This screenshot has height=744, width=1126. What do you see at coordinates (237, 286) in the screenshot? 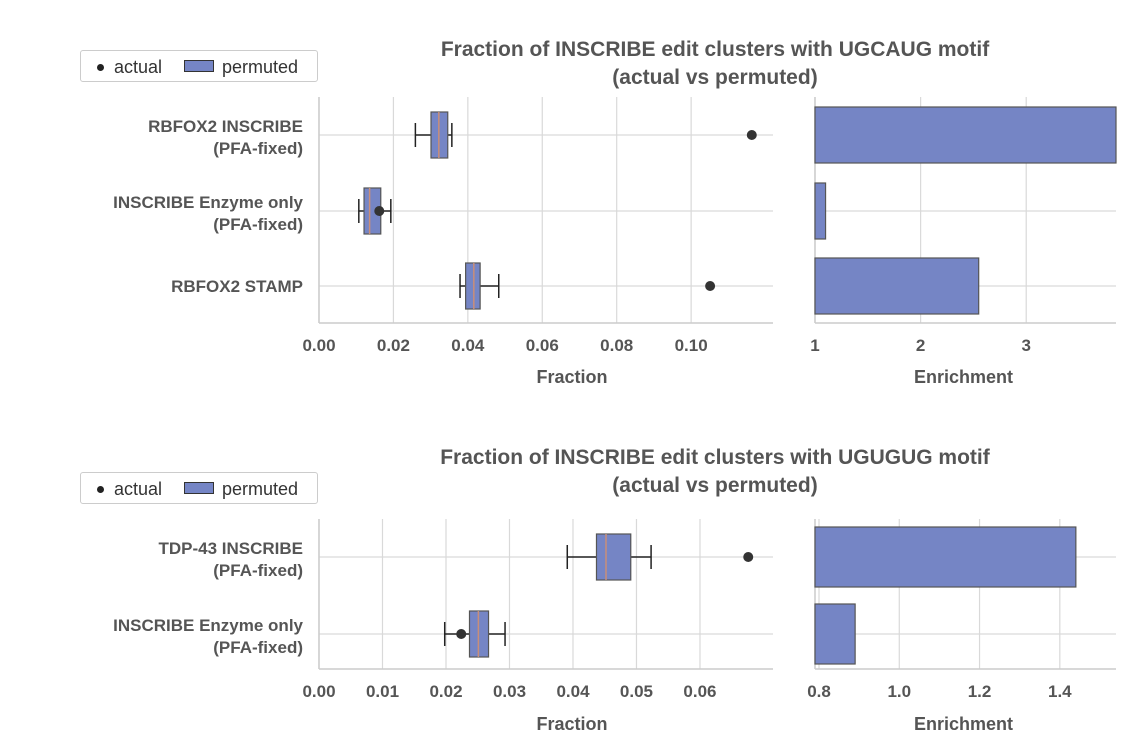
I see `category-label: RBFOX2 STAMP` at bounding box center [237, 286].